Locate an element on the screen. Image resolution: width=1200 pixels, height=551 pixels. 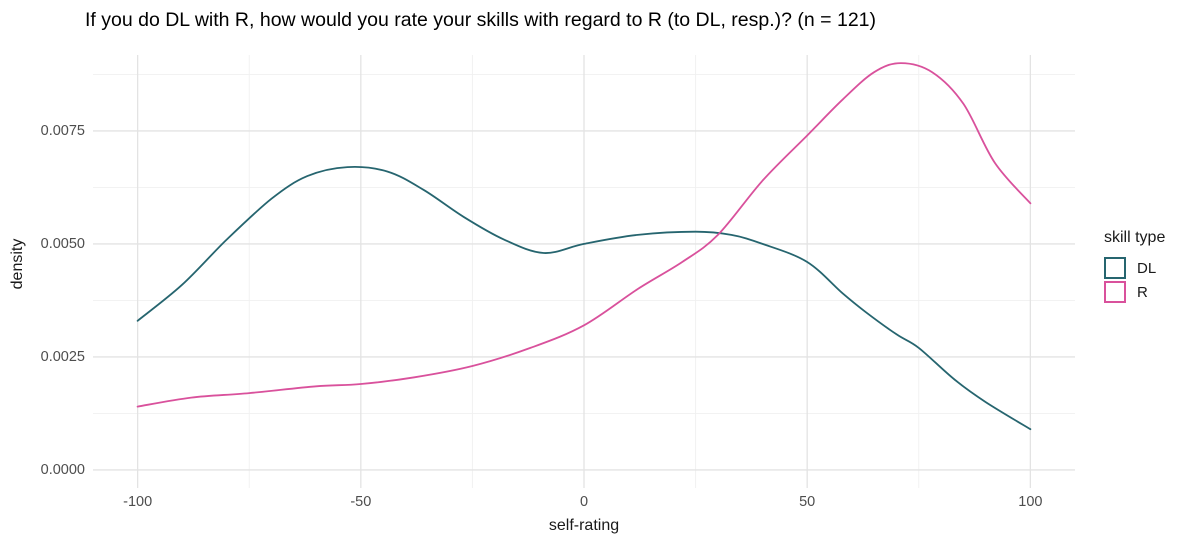
y-tick-label: 0.0075 is located at coordinates (62, 130).